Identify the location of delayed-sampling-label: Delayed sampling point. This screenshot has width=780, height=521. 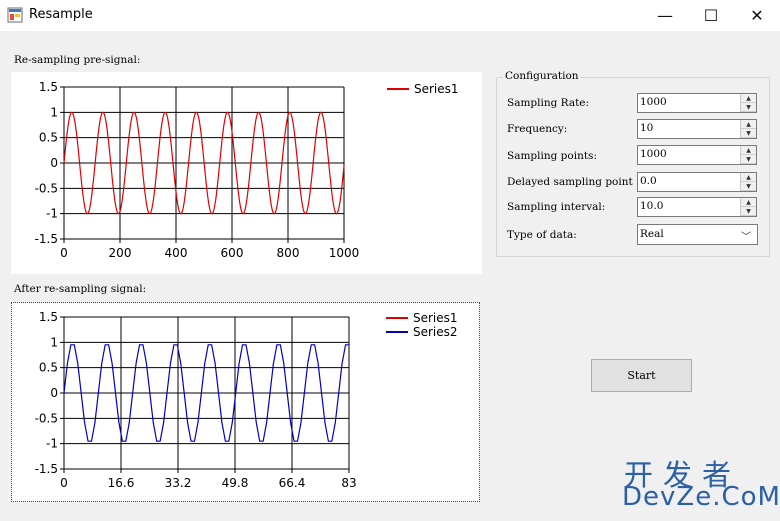
(570, 182).